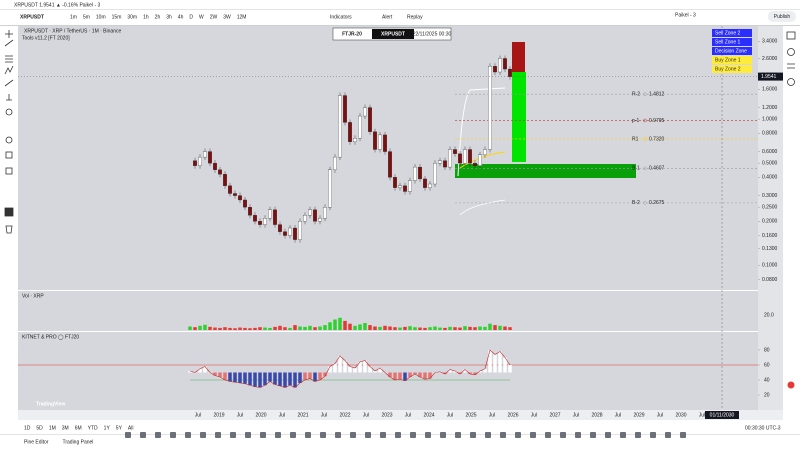 Image resolution: width=800 pixels, height=450 pixels. What do you see at coordinates (214, 17) in the screenshot?
I see `interval-button: 2W` at bounding box center [214, 17].